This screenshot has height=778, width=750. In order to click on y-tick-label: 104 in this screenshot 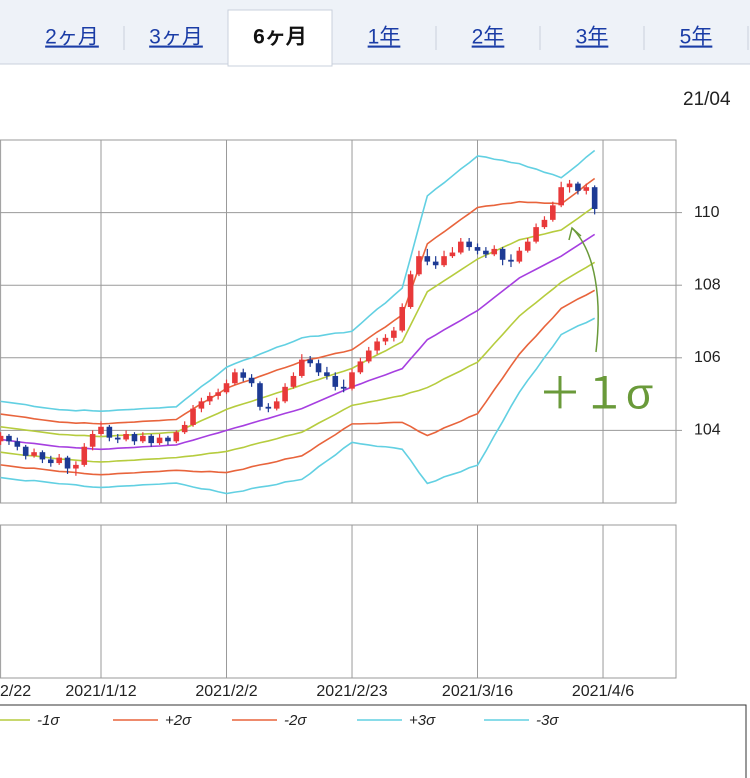, I will do `click(707, 430)`.